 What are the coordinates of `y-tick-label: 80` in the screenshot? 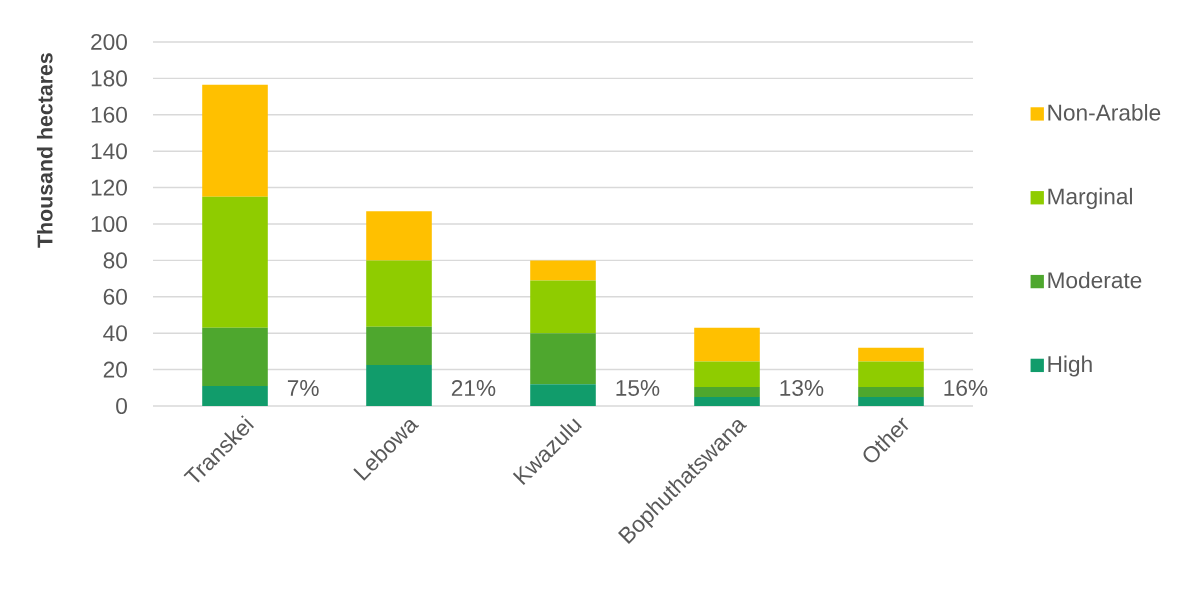 It's located at (115, 260).